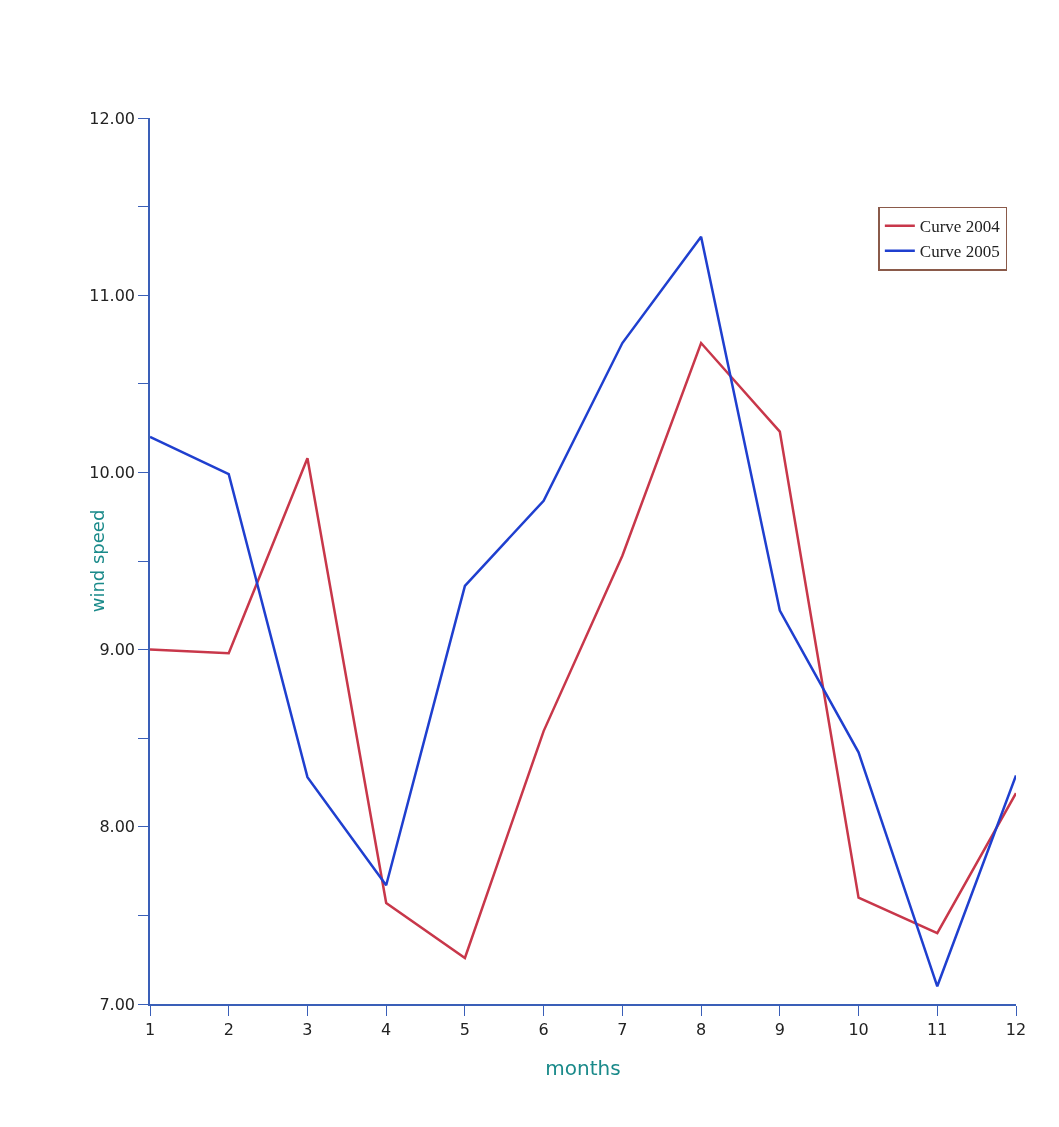 This screenshot has height=1127, width=1059. Describe the element at coordinates (937, 1029) in the screenshot. I see `x-tick-label: 11` at that location.